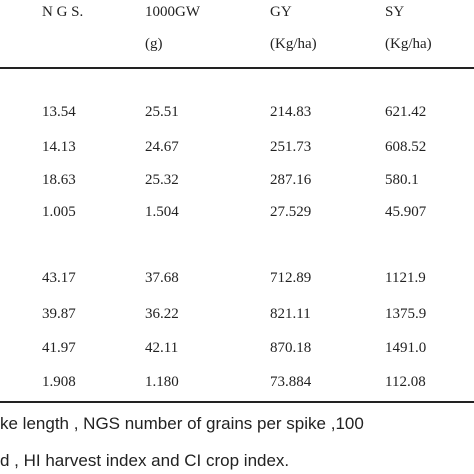 The image size is (474, 474). What do you see at coordinates (291, 278) in the screenshot?
I see `table-cell: 712.89` at bounding box center [291, 278].